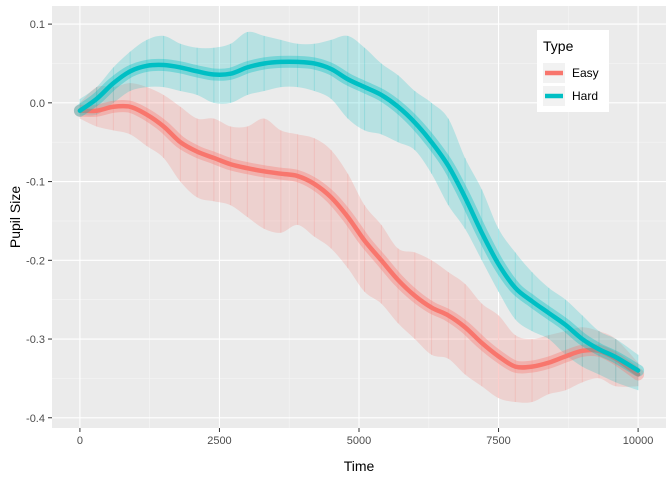  What do you see at coordinates (558, 46) in the screenshot?
I see `legend-title: Type` at bounding box center [558, 46].